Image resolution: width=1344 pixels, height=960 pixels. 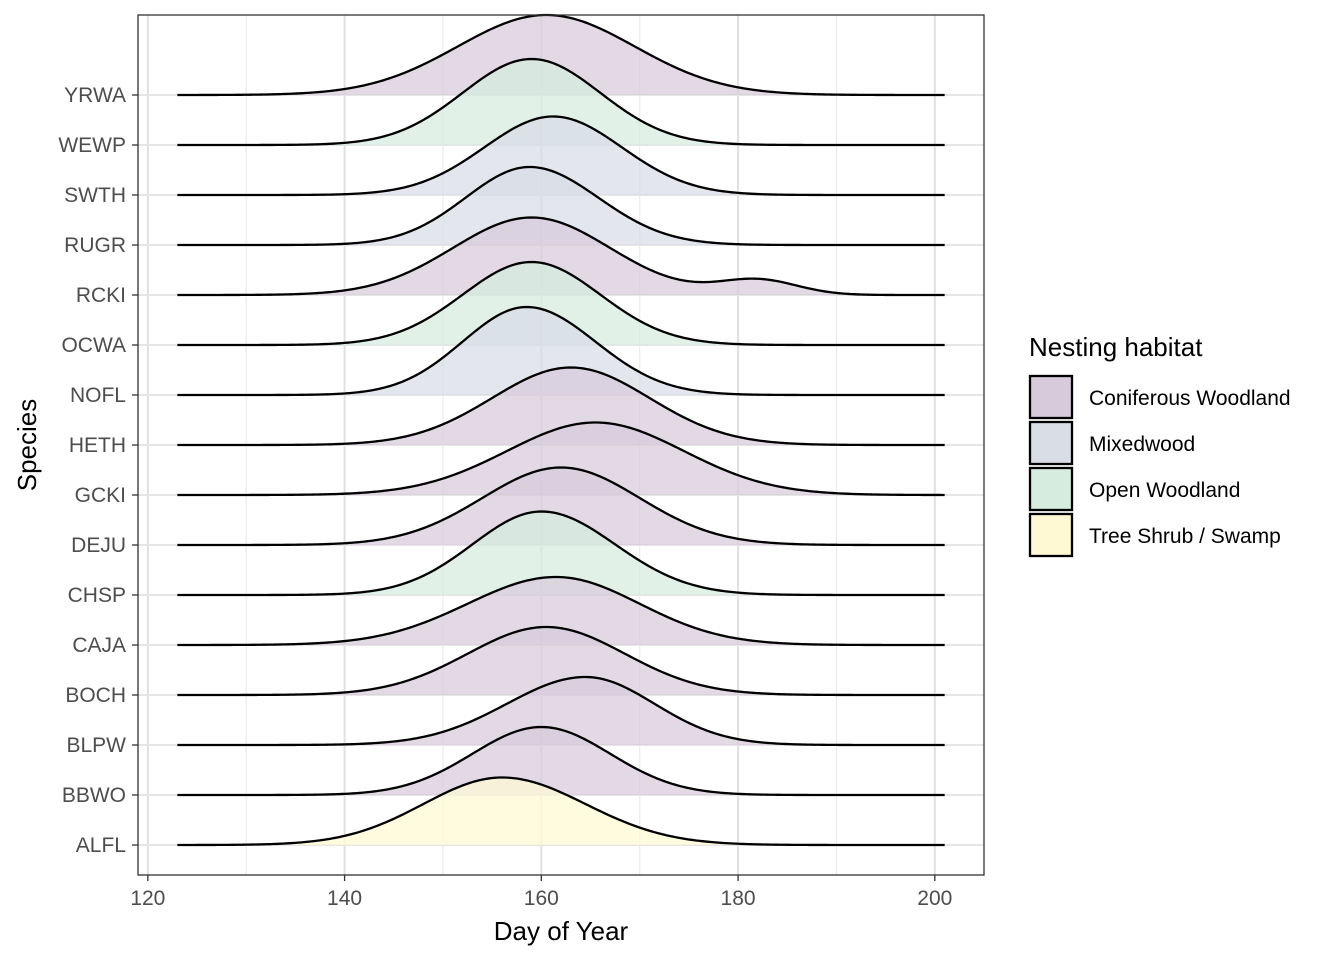 I want to click on y-tick-label-chsp: CHSP, so click(x=97, y=595).